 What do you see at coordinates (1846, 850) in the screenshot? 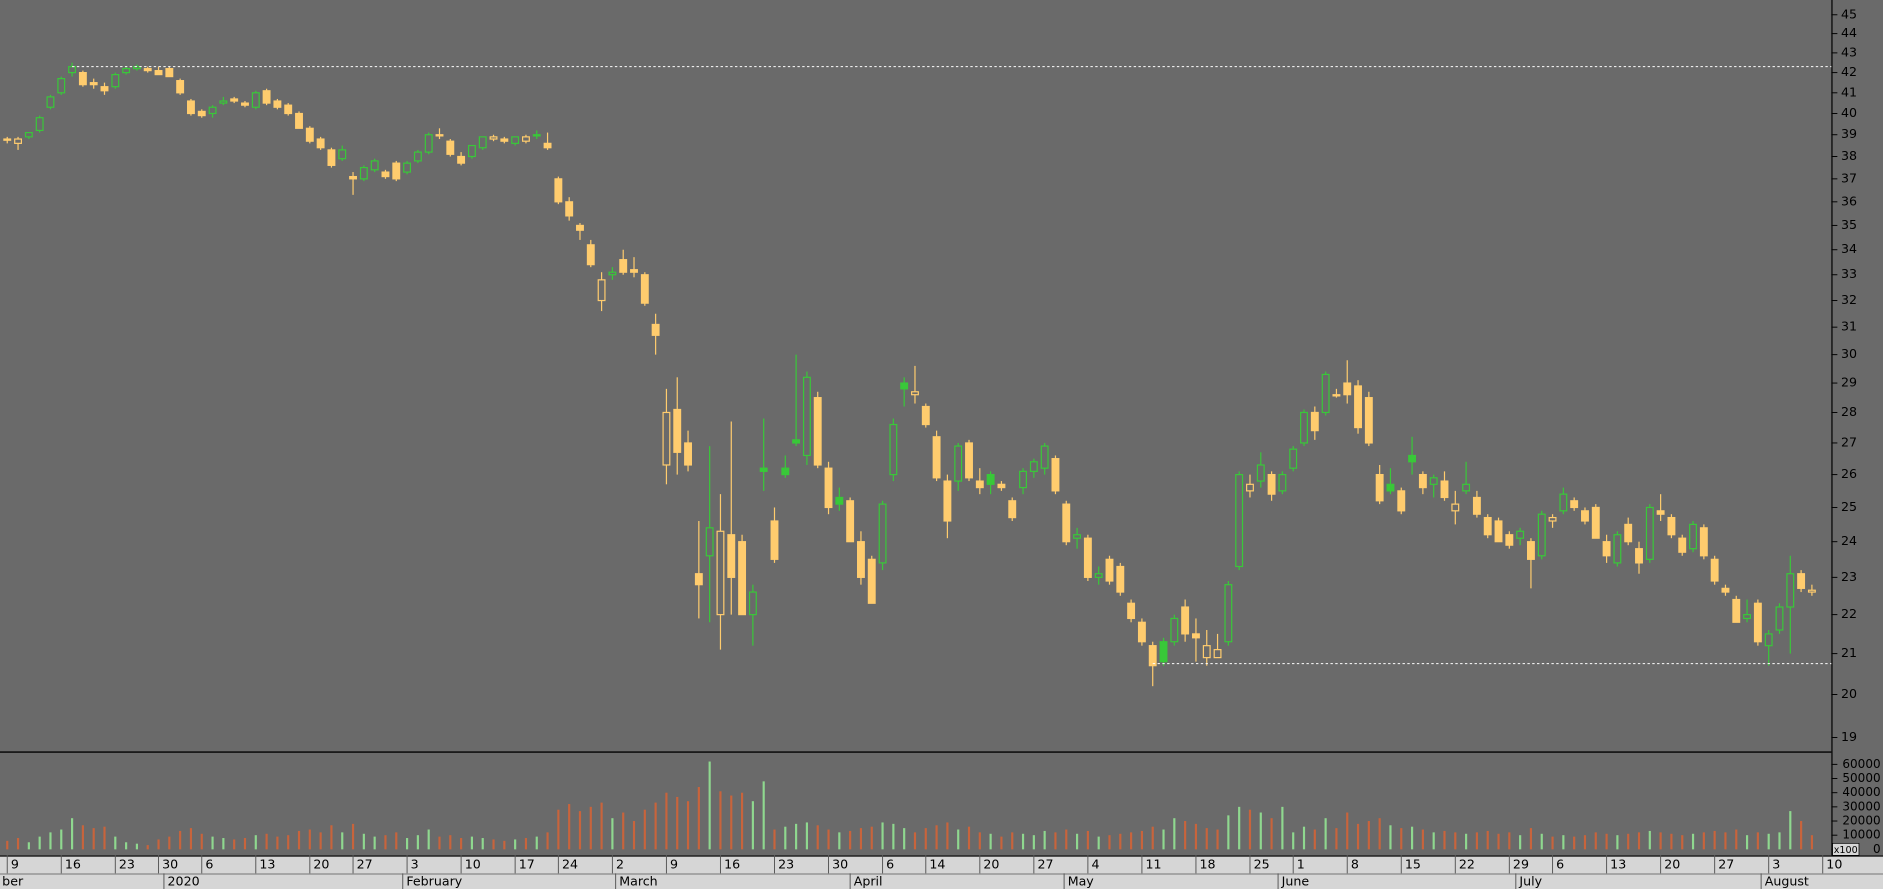
I see `volume-unit: x100` at bounding box center [1846, 850].